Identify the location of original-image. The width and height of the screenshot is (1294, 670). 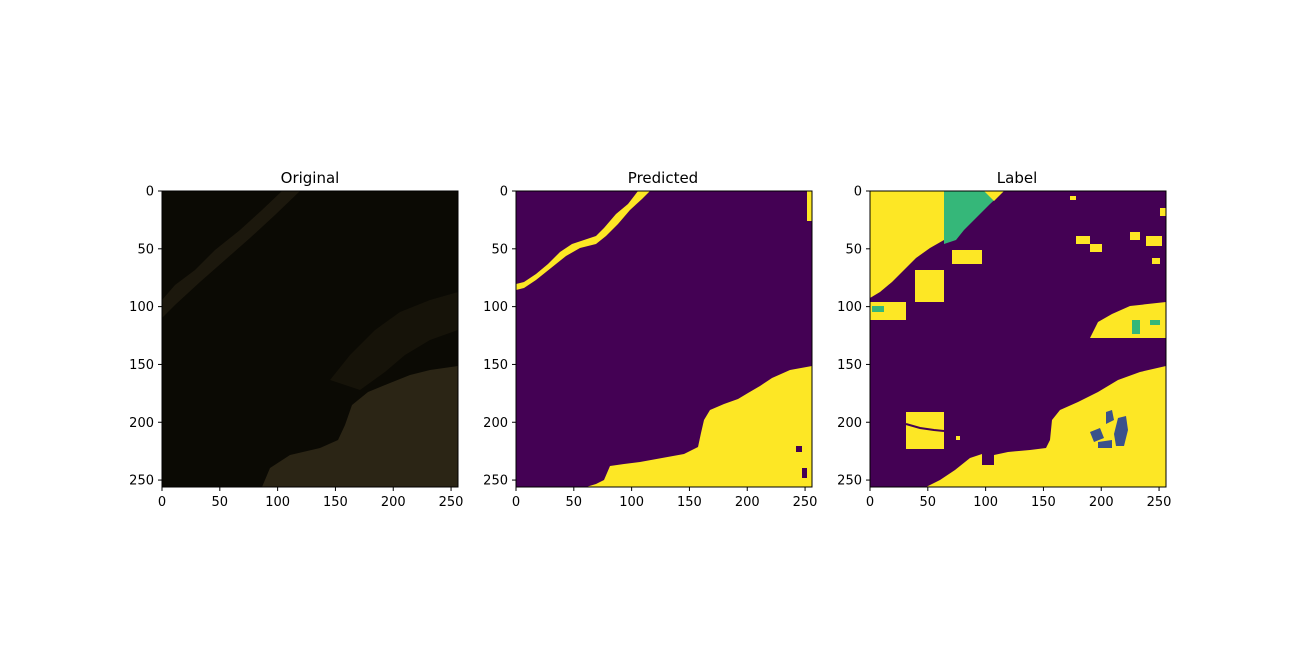
(310, 339).